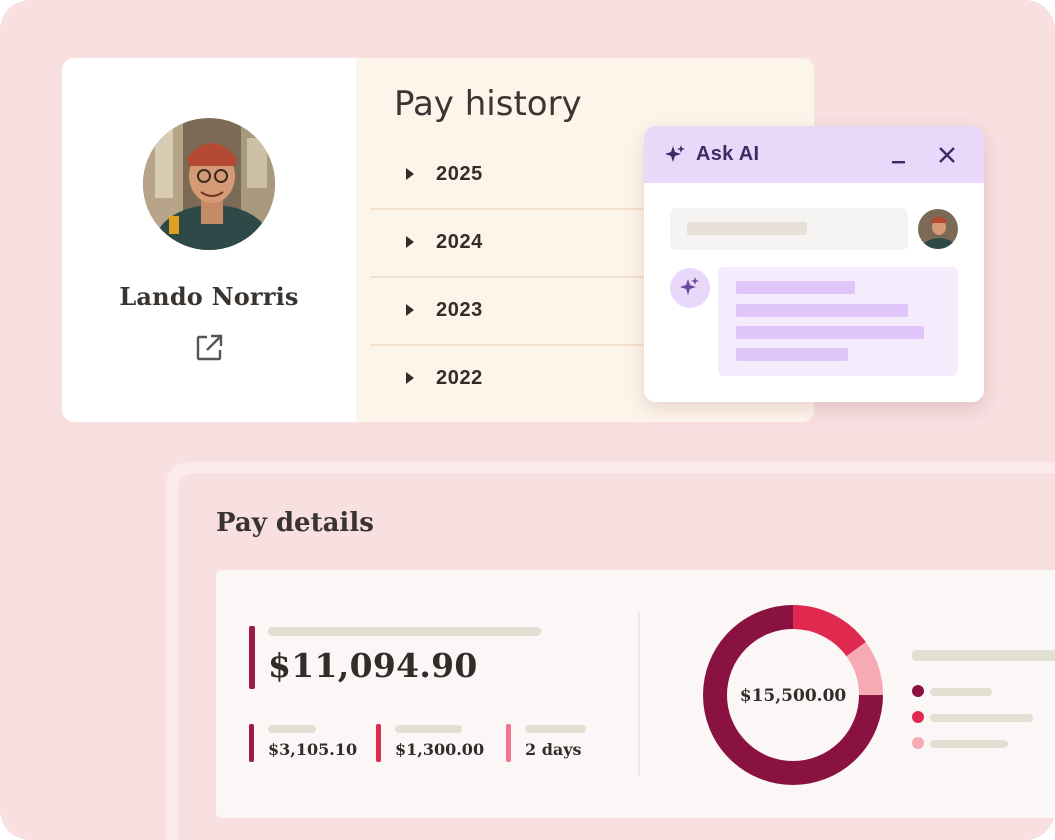 Image resolution: width=1055 pixels, height=840 pixels. What do you see at coordinates (209, 296) in the screenshot?
I see `employee-name: Lando Norris` at bounding box center [209, 296].